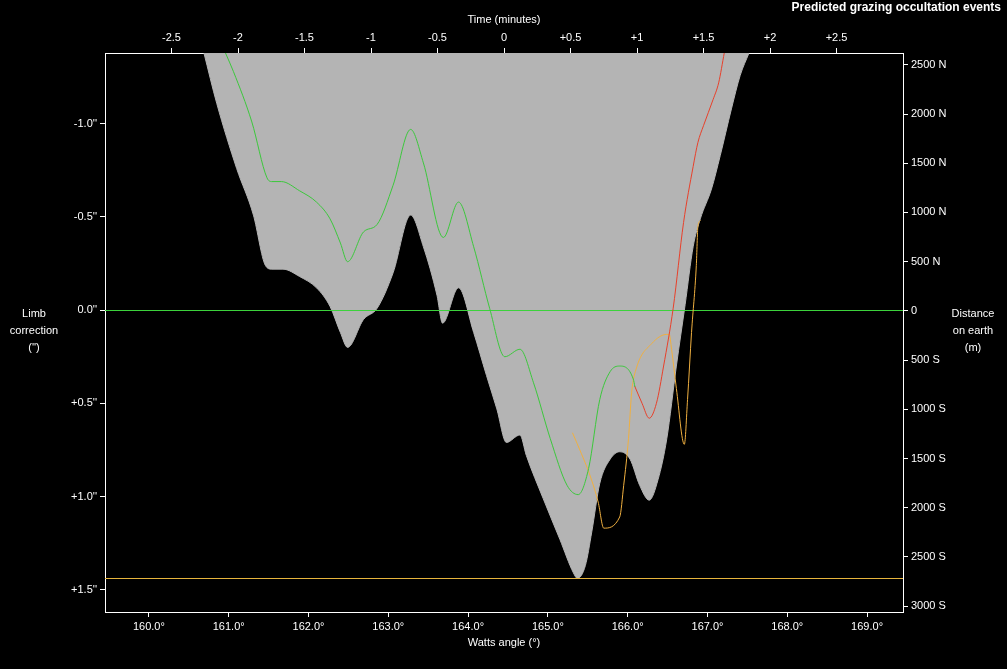 This screenshot has height=669, width=1007. Describe the element at coordinates (504, 642) in the screenshot. I see `x-axis-title: Watts angle (°)` at that location.